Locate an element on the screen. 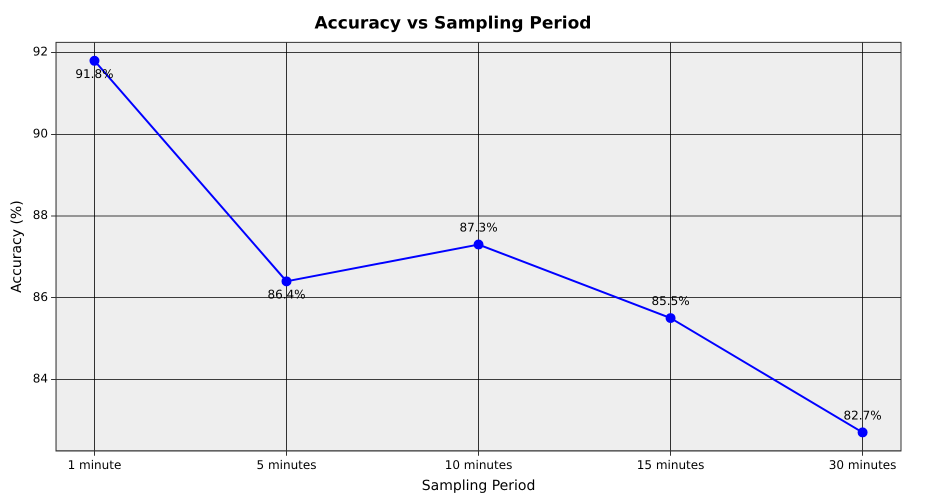  x-tick-label: 30 minutes is located at coordinates (862, 465).